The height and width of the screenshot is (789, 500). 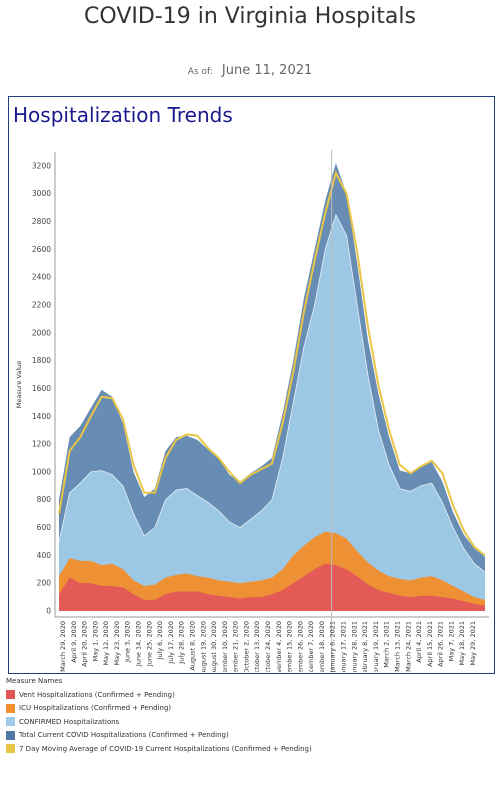 I want to click on x-tick-label: March 24, 2021, so click(x=408, y=646).